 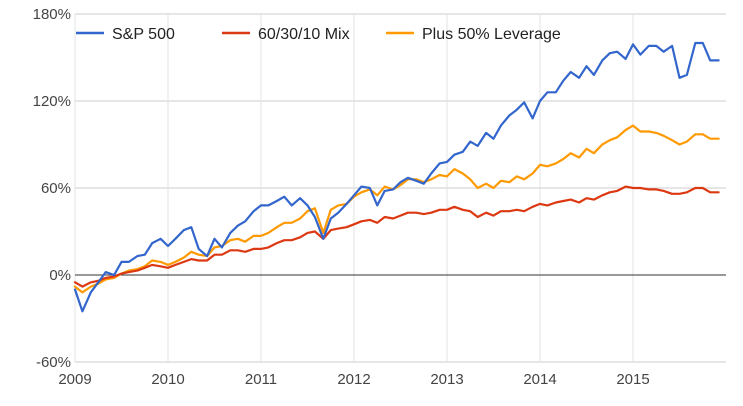 I want to click on x-tick-label: 2013, so click(x=446, y=379).